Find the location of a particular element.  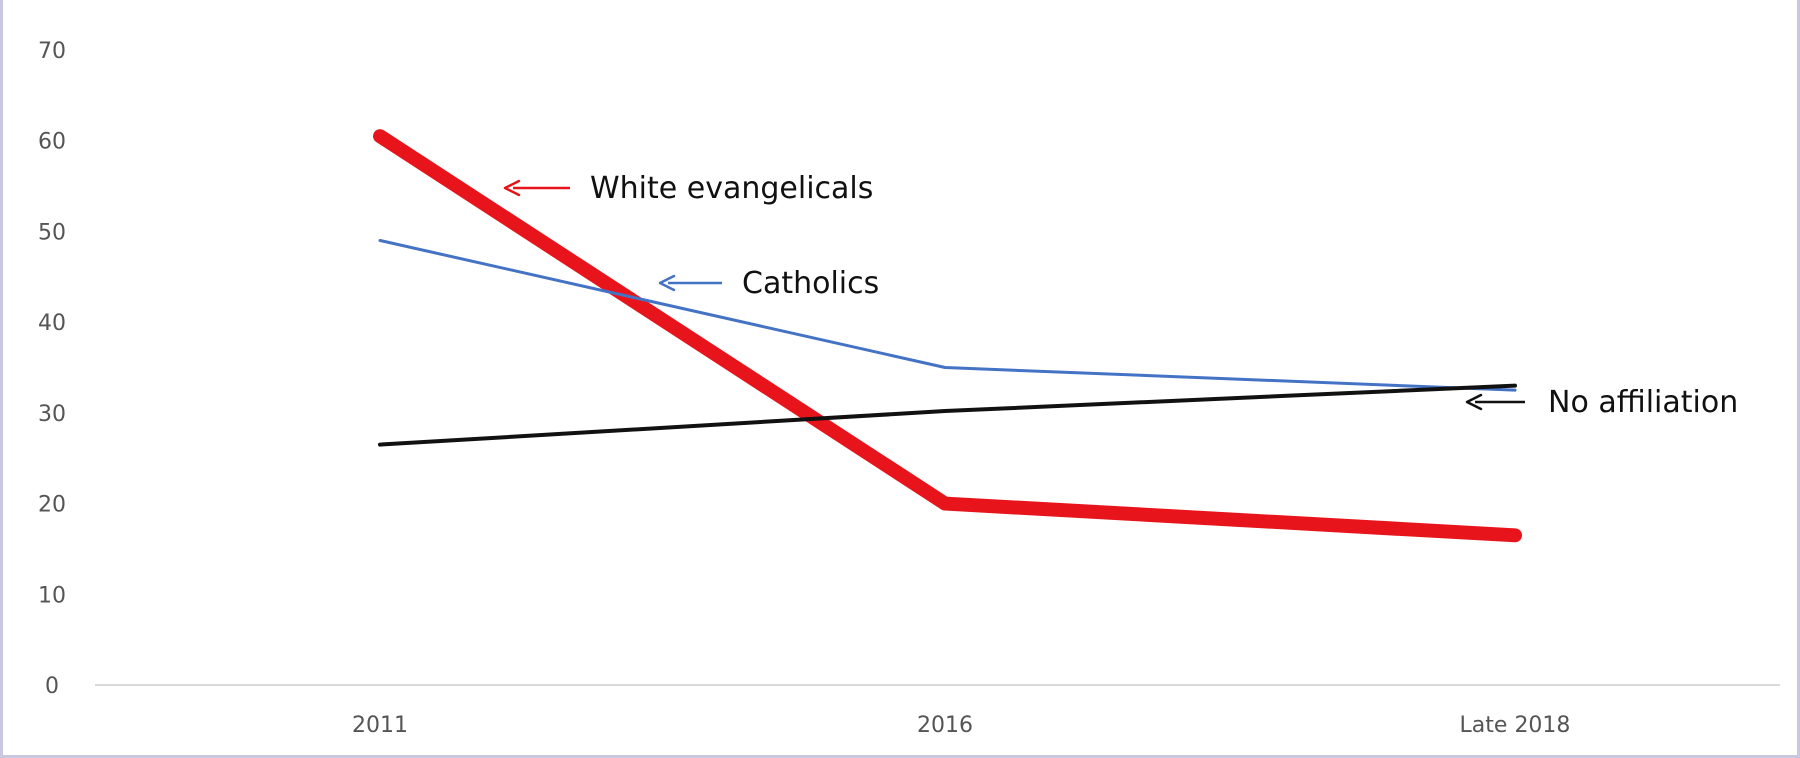

y-tick-label: 30 is located at coordinates (52, 414).